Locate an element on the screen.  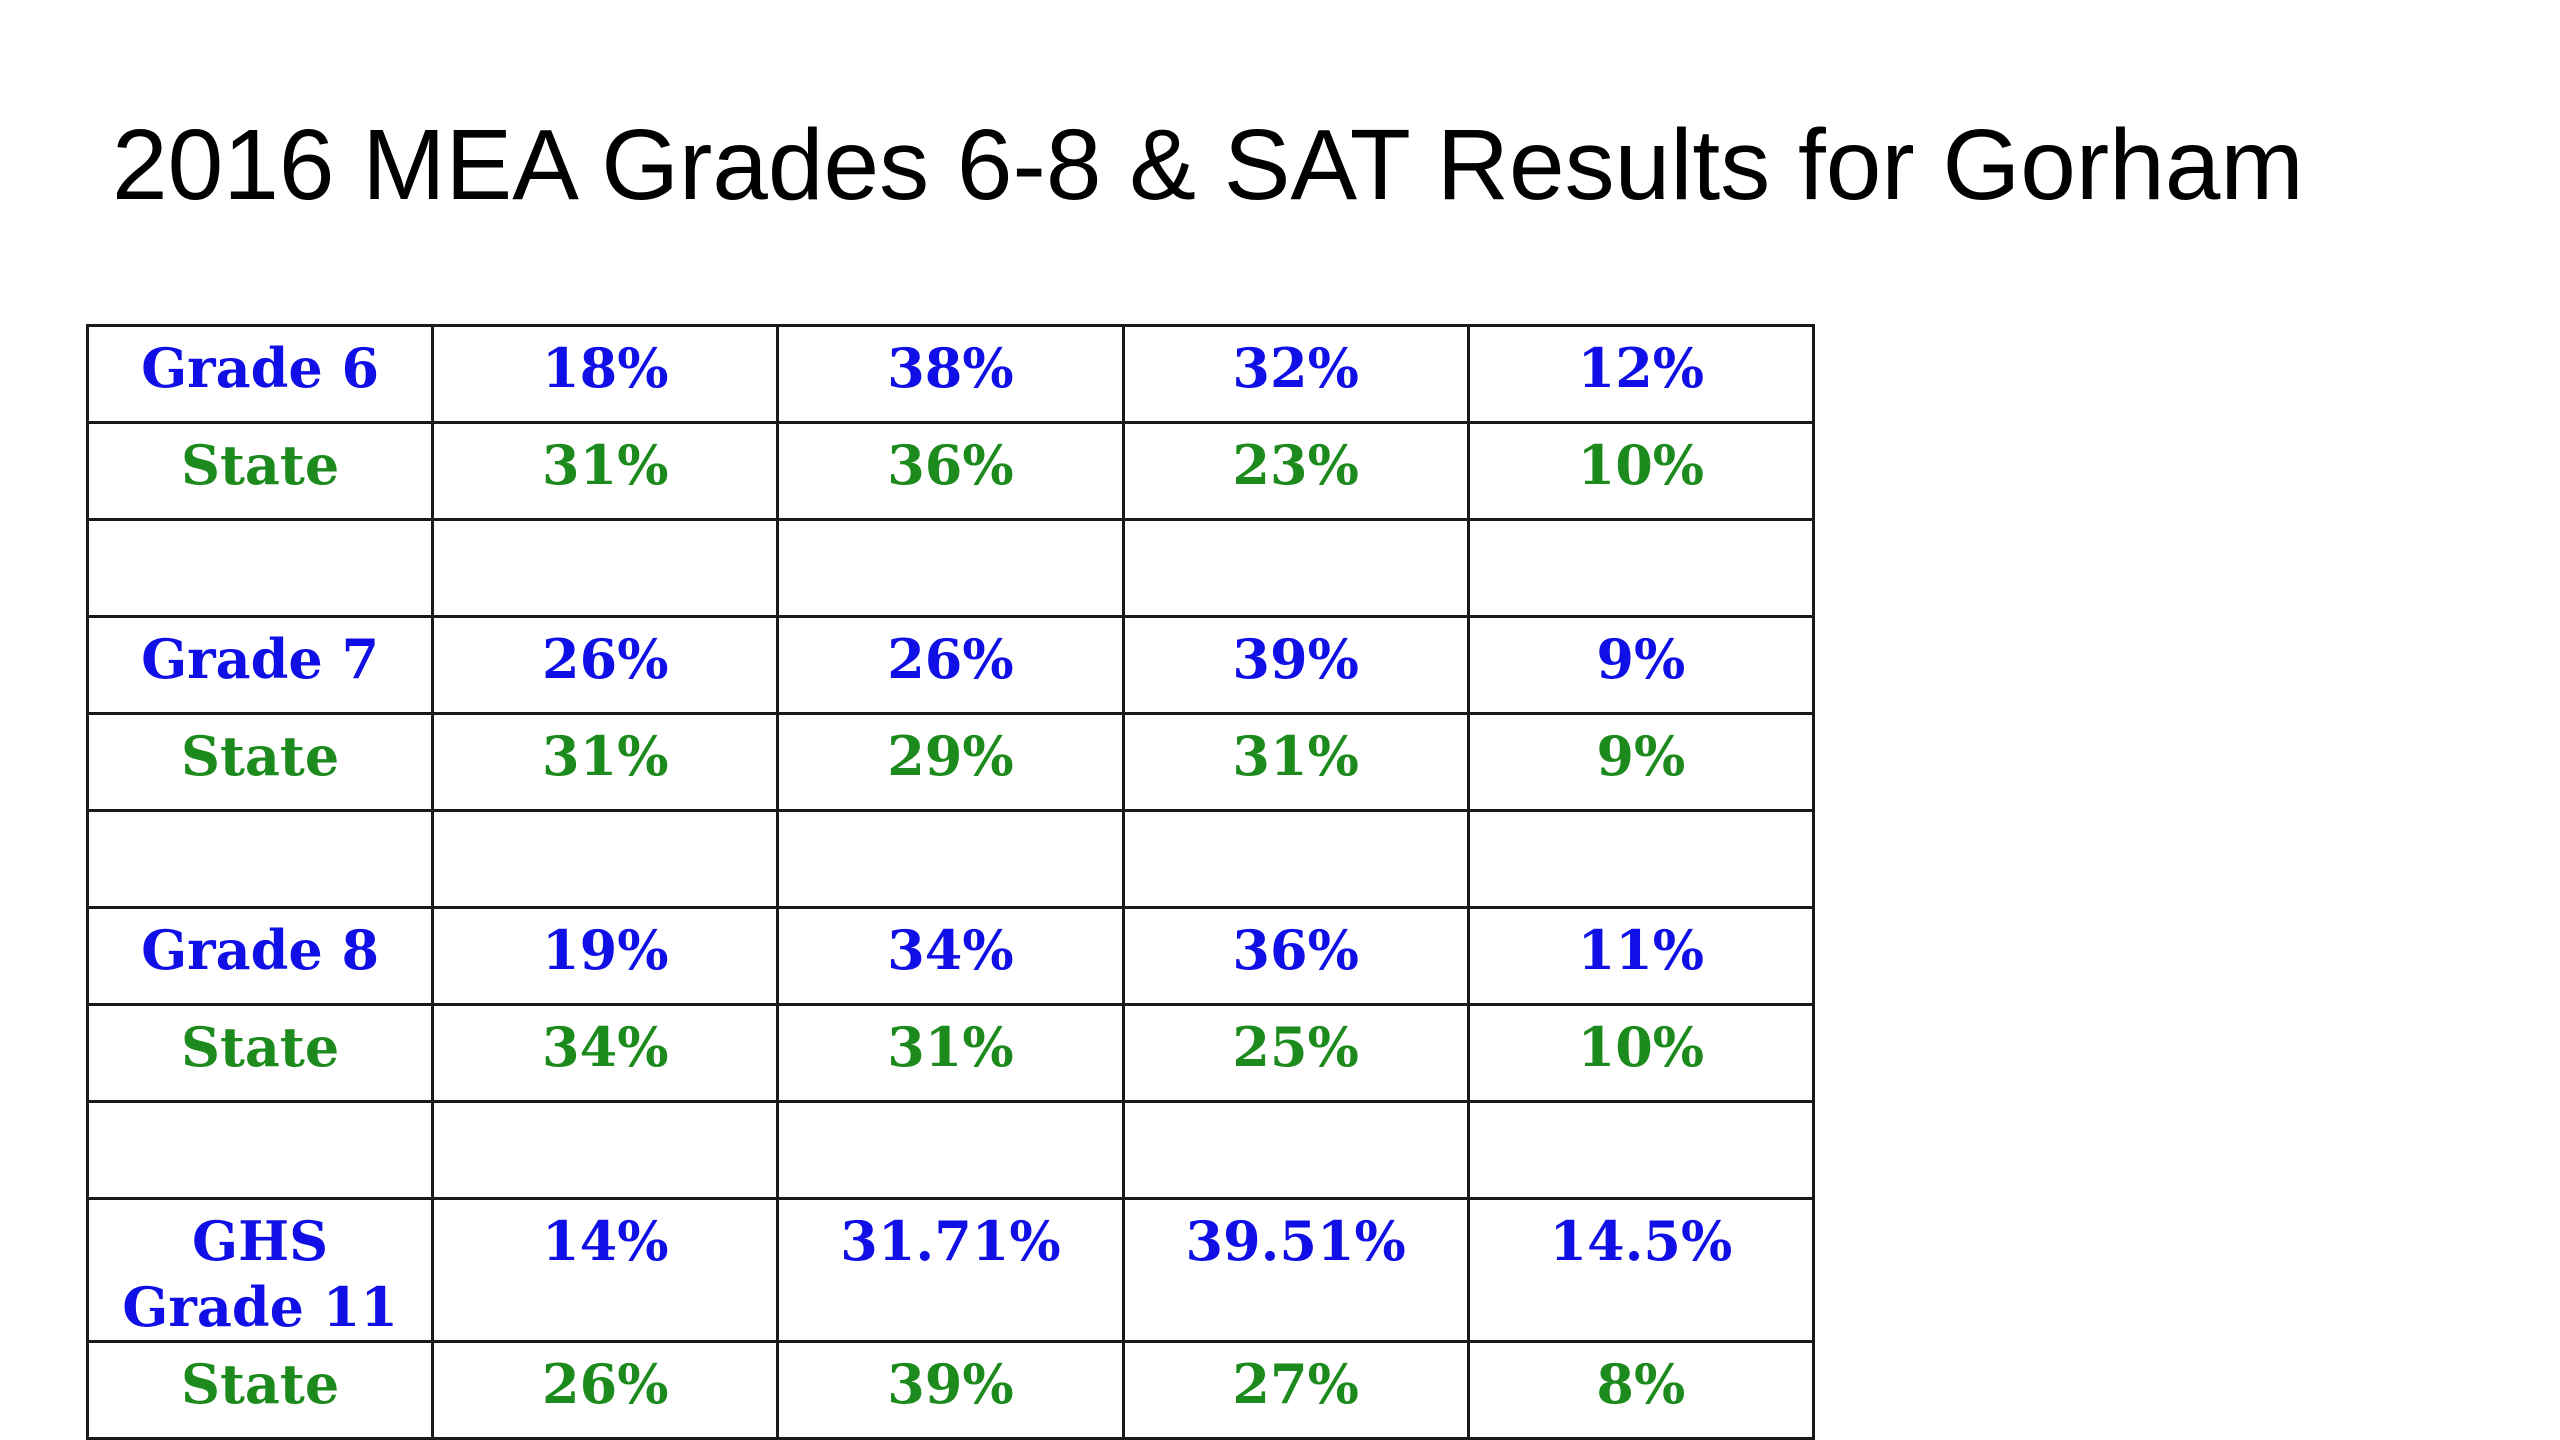
percent-cell: 23% is located at coordinates (1295, 471).